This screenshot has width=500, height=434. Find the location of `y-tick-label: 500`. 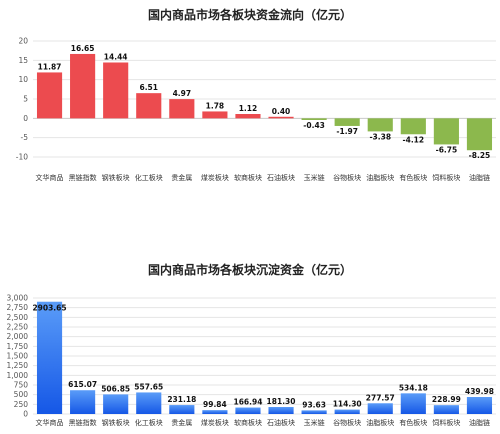

y-tick-label: 500 is located at coordinates (21, 394).